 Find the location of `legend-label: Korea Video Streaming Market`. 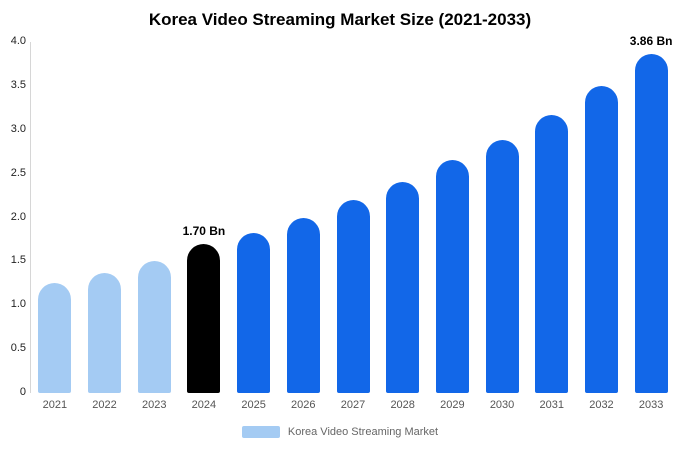

legend-label: Korea Video Streaming Market is located at coordinates (363, 432).